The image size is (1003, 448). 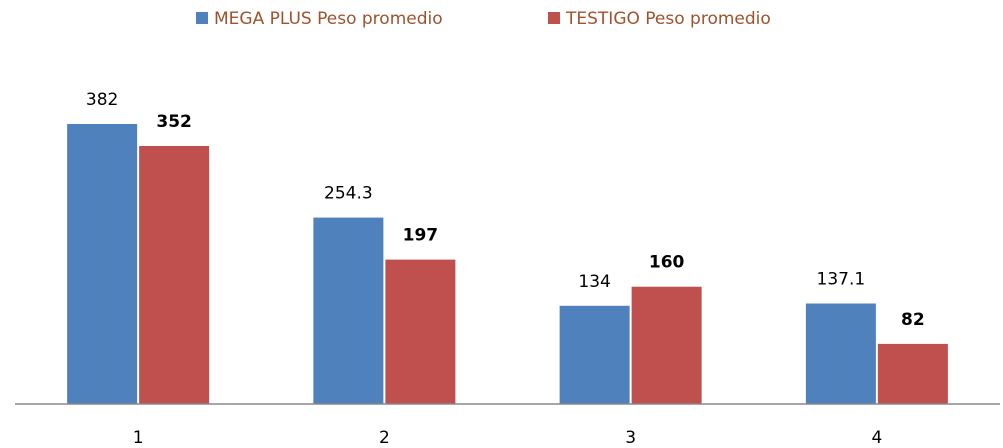 What do you see at coordinates (138, 438) in the screenshot?
I see `x-tick-label: 1` at bounding box center [138, 438].